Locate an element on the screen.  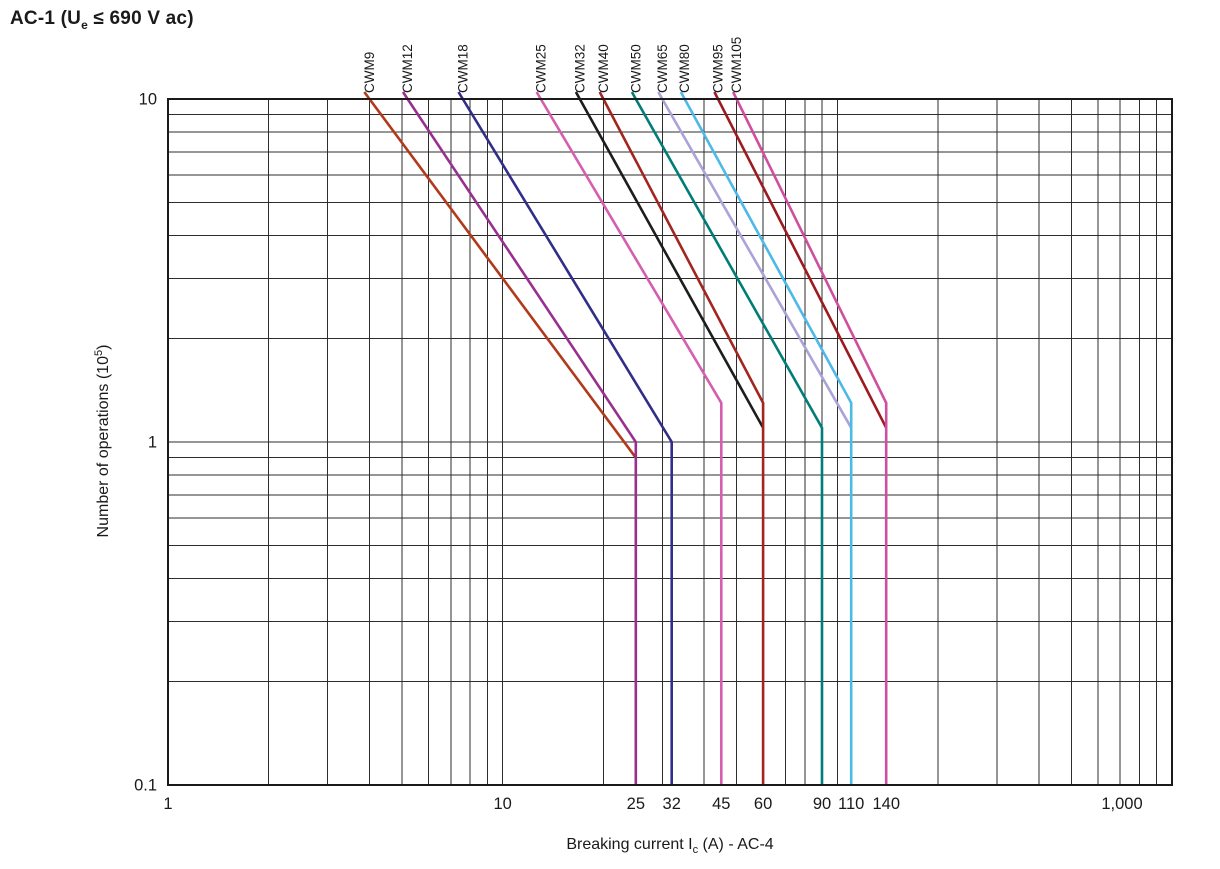
series-label-CWM12: CWM12 is located at coordinates (407, 68).